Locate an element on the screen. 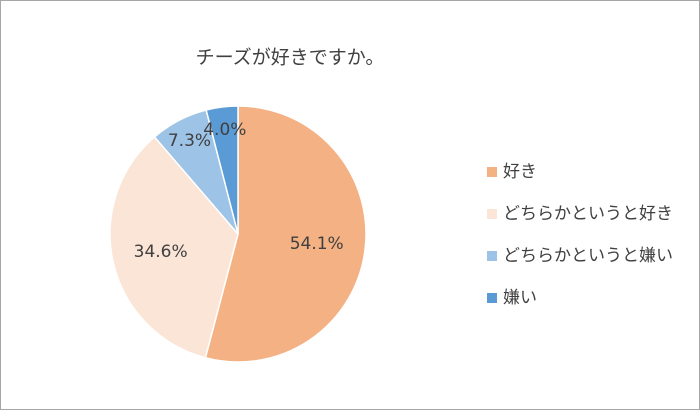  legend-label: どちらかというと好き is located at coordinates (588, 214).